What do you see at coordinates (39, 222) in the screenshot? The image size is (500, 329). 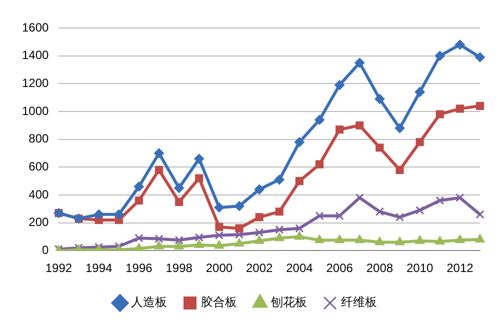 I see `y-tick-label: 200` at bounding box center [39, 222].